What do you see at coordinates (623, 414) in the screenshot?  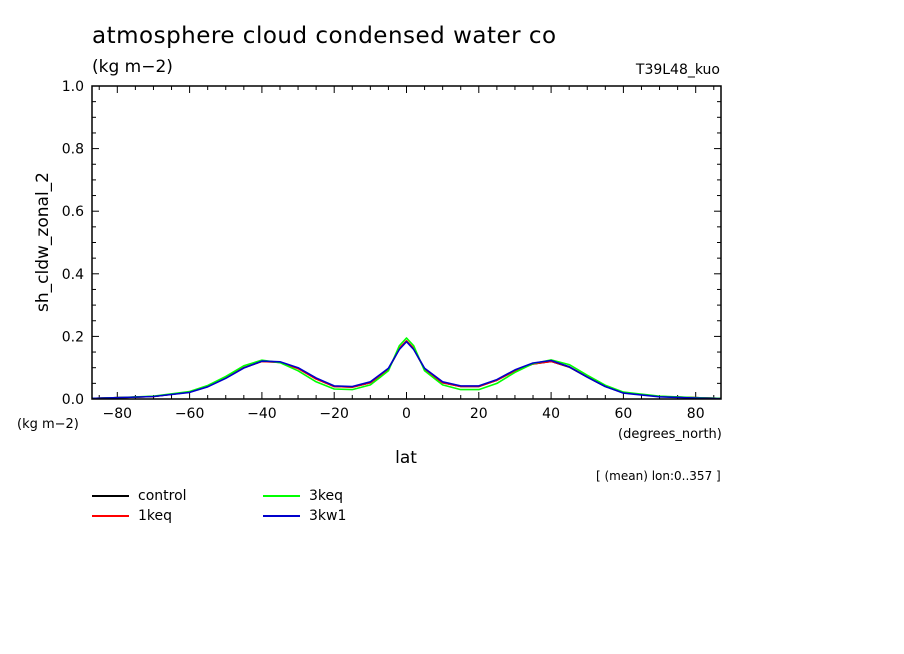 I see `x-tick-label: 60` at bounding box center [623, 414].